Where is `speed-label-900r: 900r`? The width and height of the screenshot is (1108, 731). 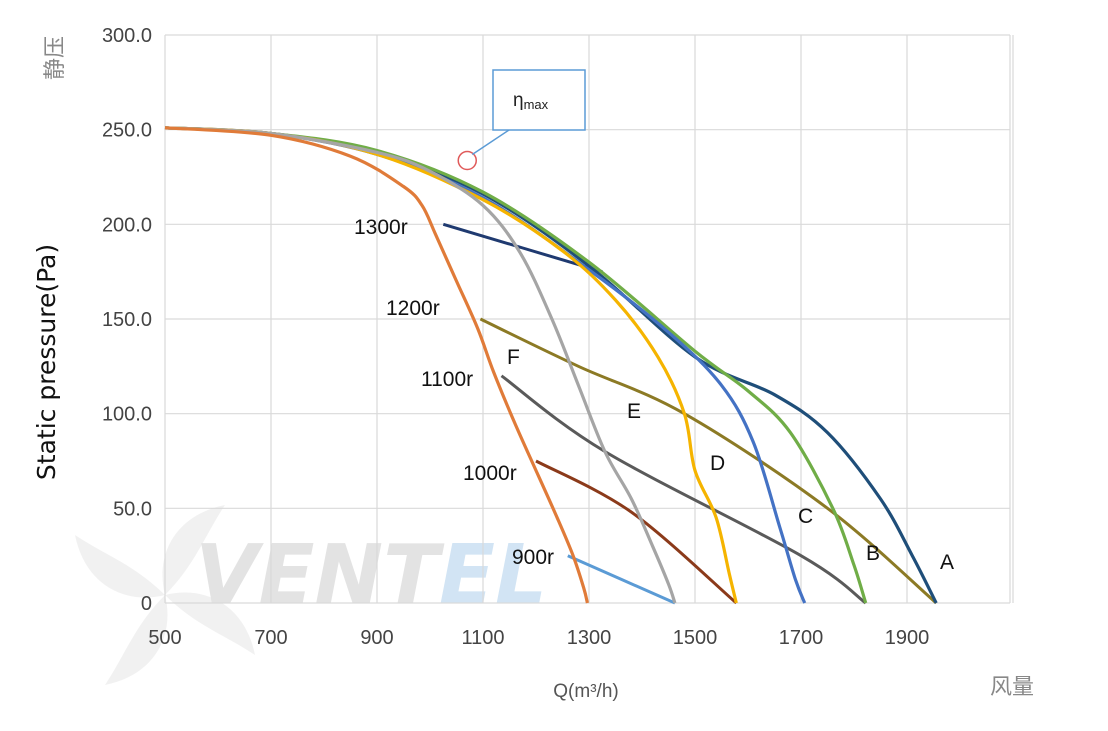 speed-label-900r: 900r is located at coordinates (533, 557).